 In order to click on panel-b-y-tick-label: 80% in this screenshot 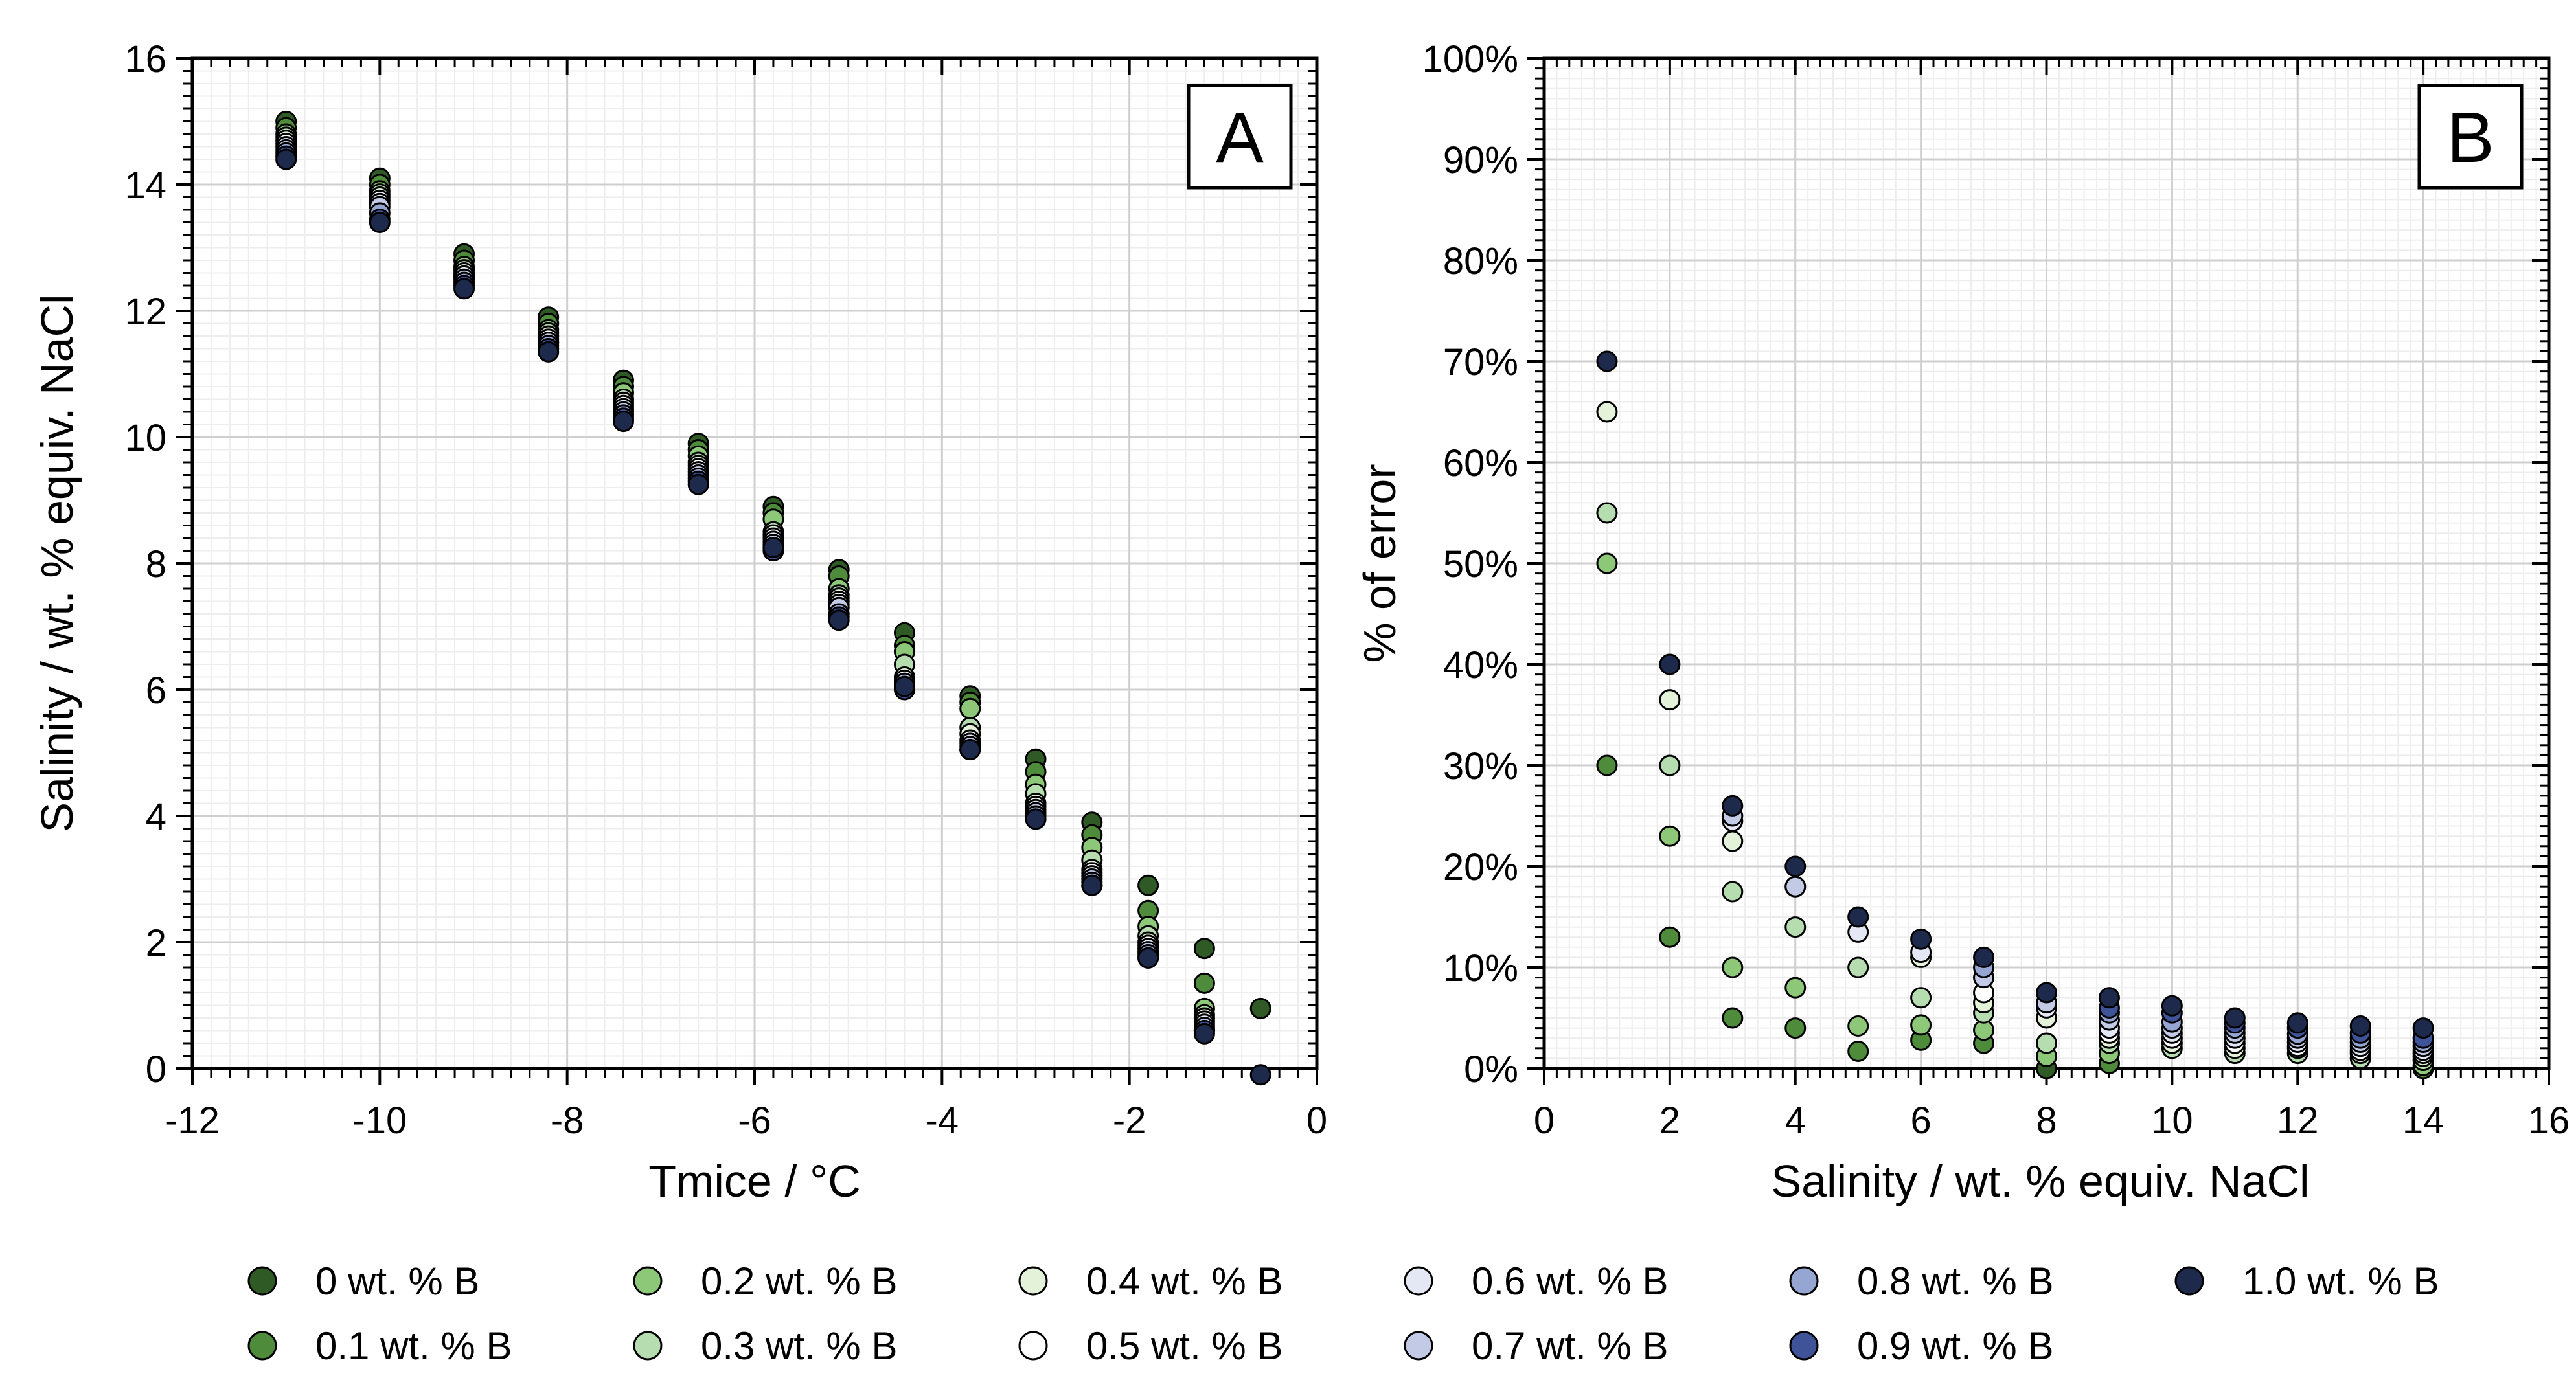, I will do `click(1481, 261)`.